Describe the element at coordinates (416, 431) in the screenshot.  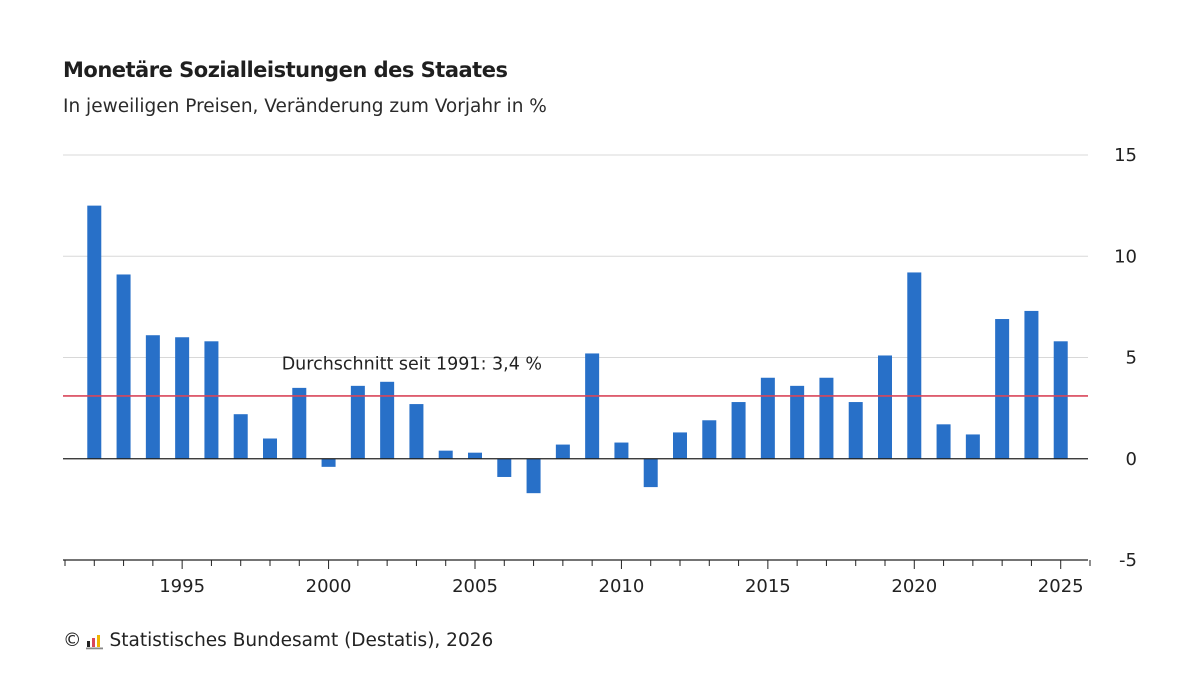
I see `bar-2003` at that location.